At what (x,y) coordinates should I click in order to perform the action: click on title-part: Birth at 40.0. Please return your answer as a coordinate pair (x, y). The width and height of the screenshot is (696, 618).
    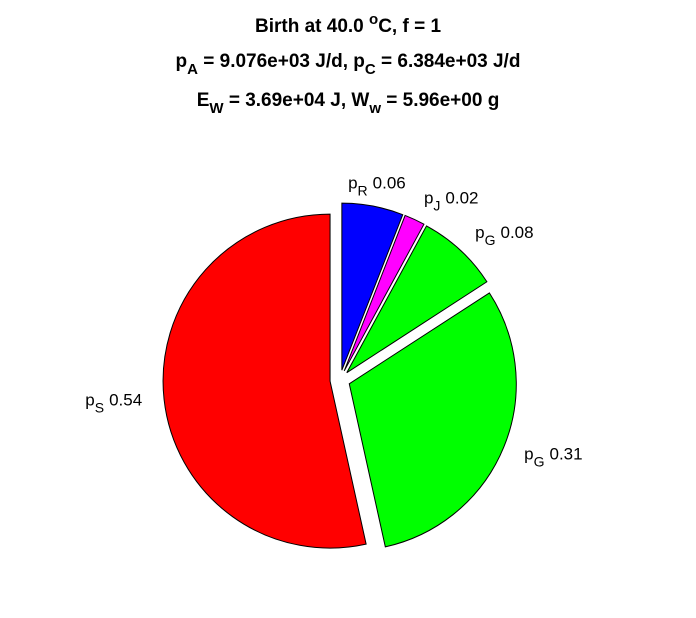
    Looking at the image, I should click on (312, 26).